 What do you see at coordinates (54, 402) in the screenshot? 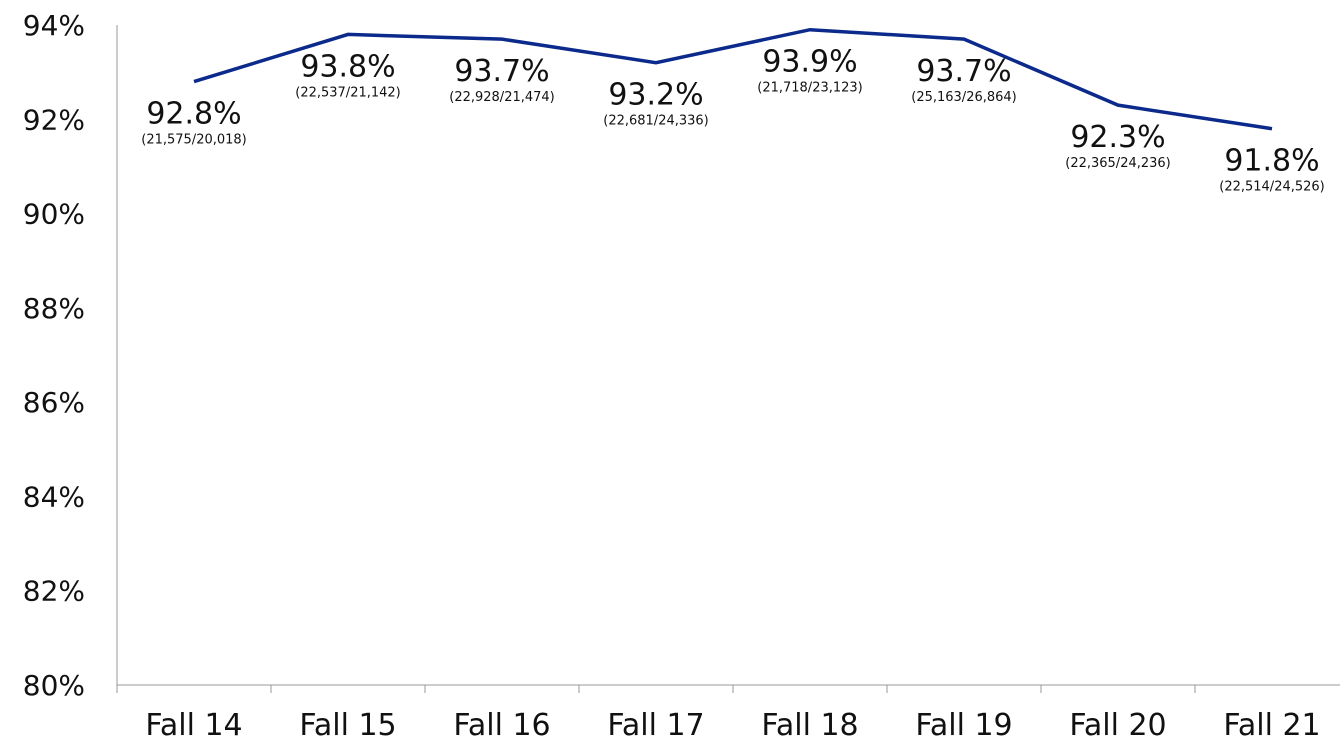
I see `y-tick-label: 86%` at bounding box center [54, 402].